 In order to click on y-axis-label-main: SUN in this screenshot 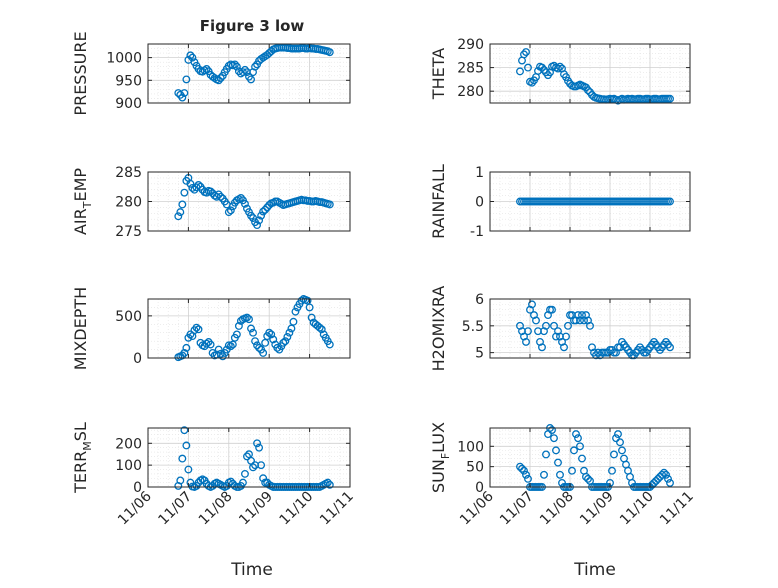, I will do `click(438, 476)`.